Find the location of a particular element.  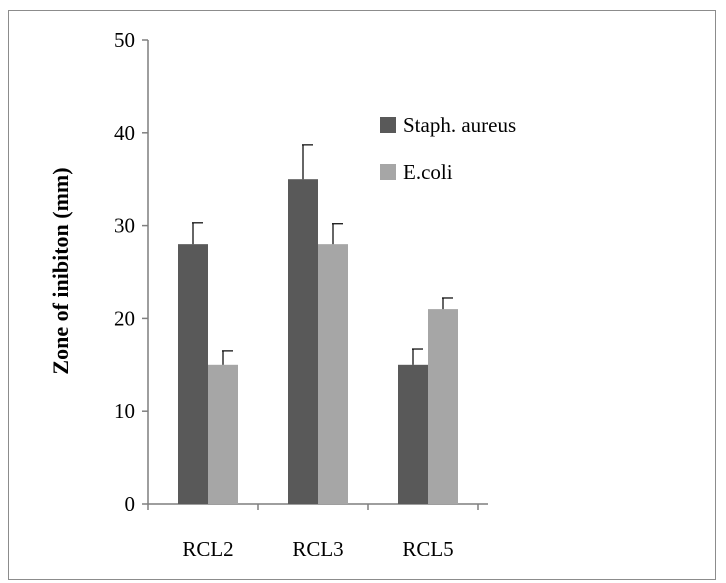

x-tick-label: RCL5 is located at coordinates (427, 549).